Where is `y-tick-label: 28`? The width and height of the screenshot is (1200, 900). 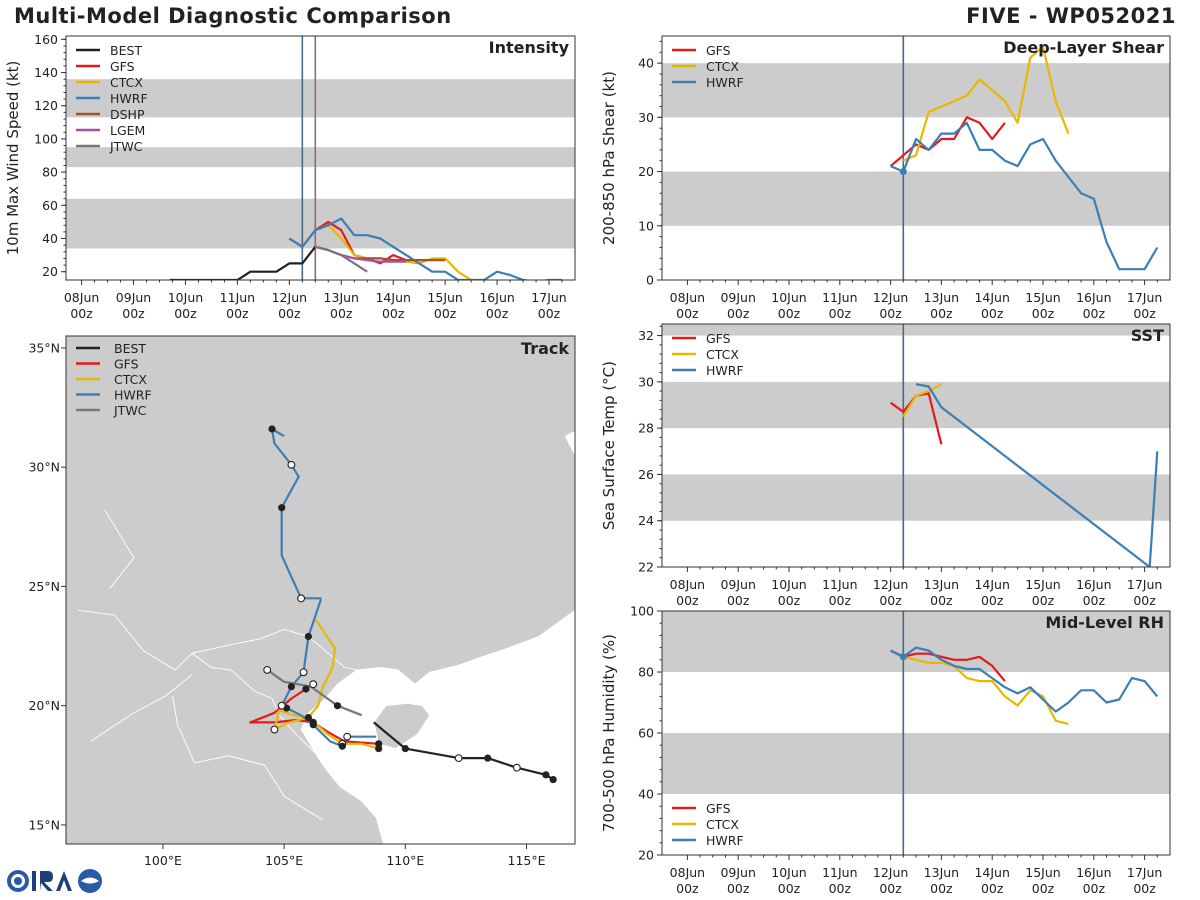
y-tick-label: 28 is located at coordinates (646, 428).